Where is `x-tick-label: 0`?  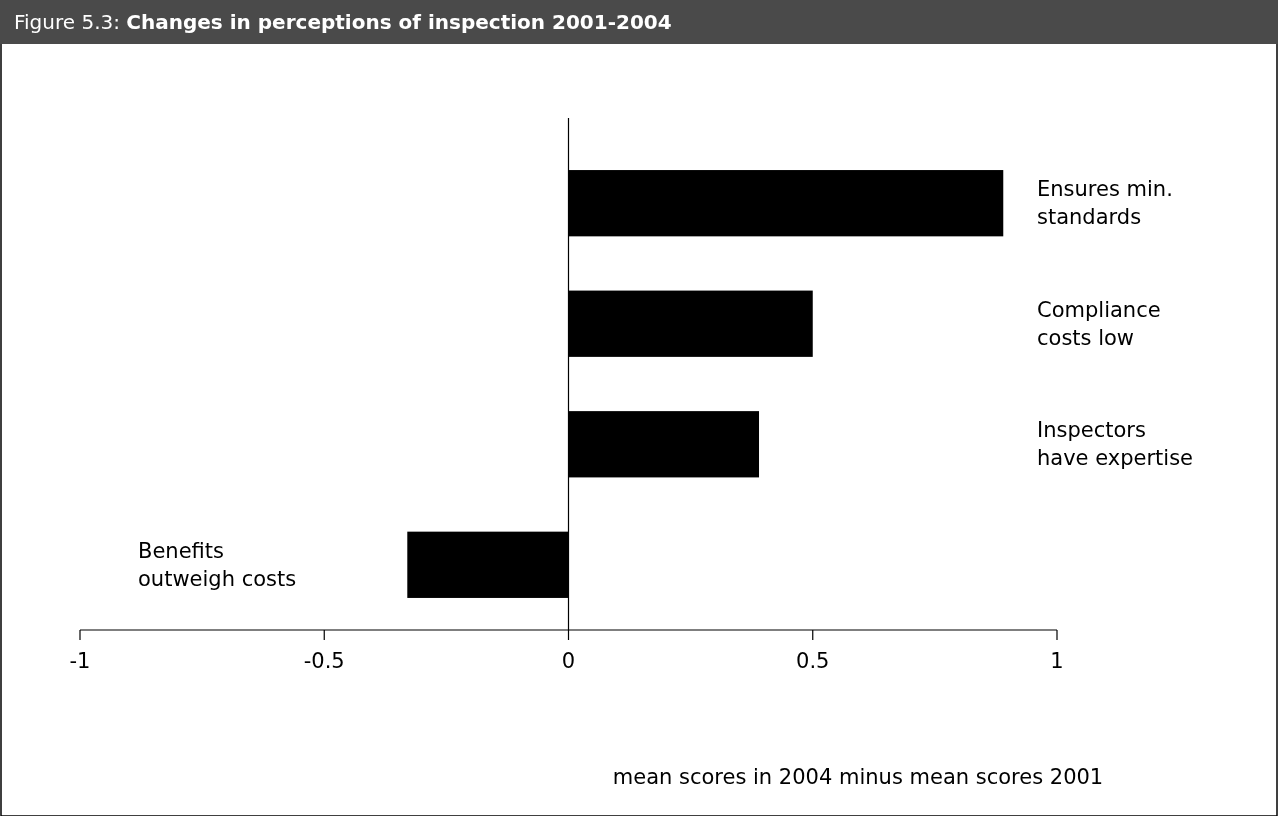
x-tick-label: 0 is located at coordinates (568, 661).